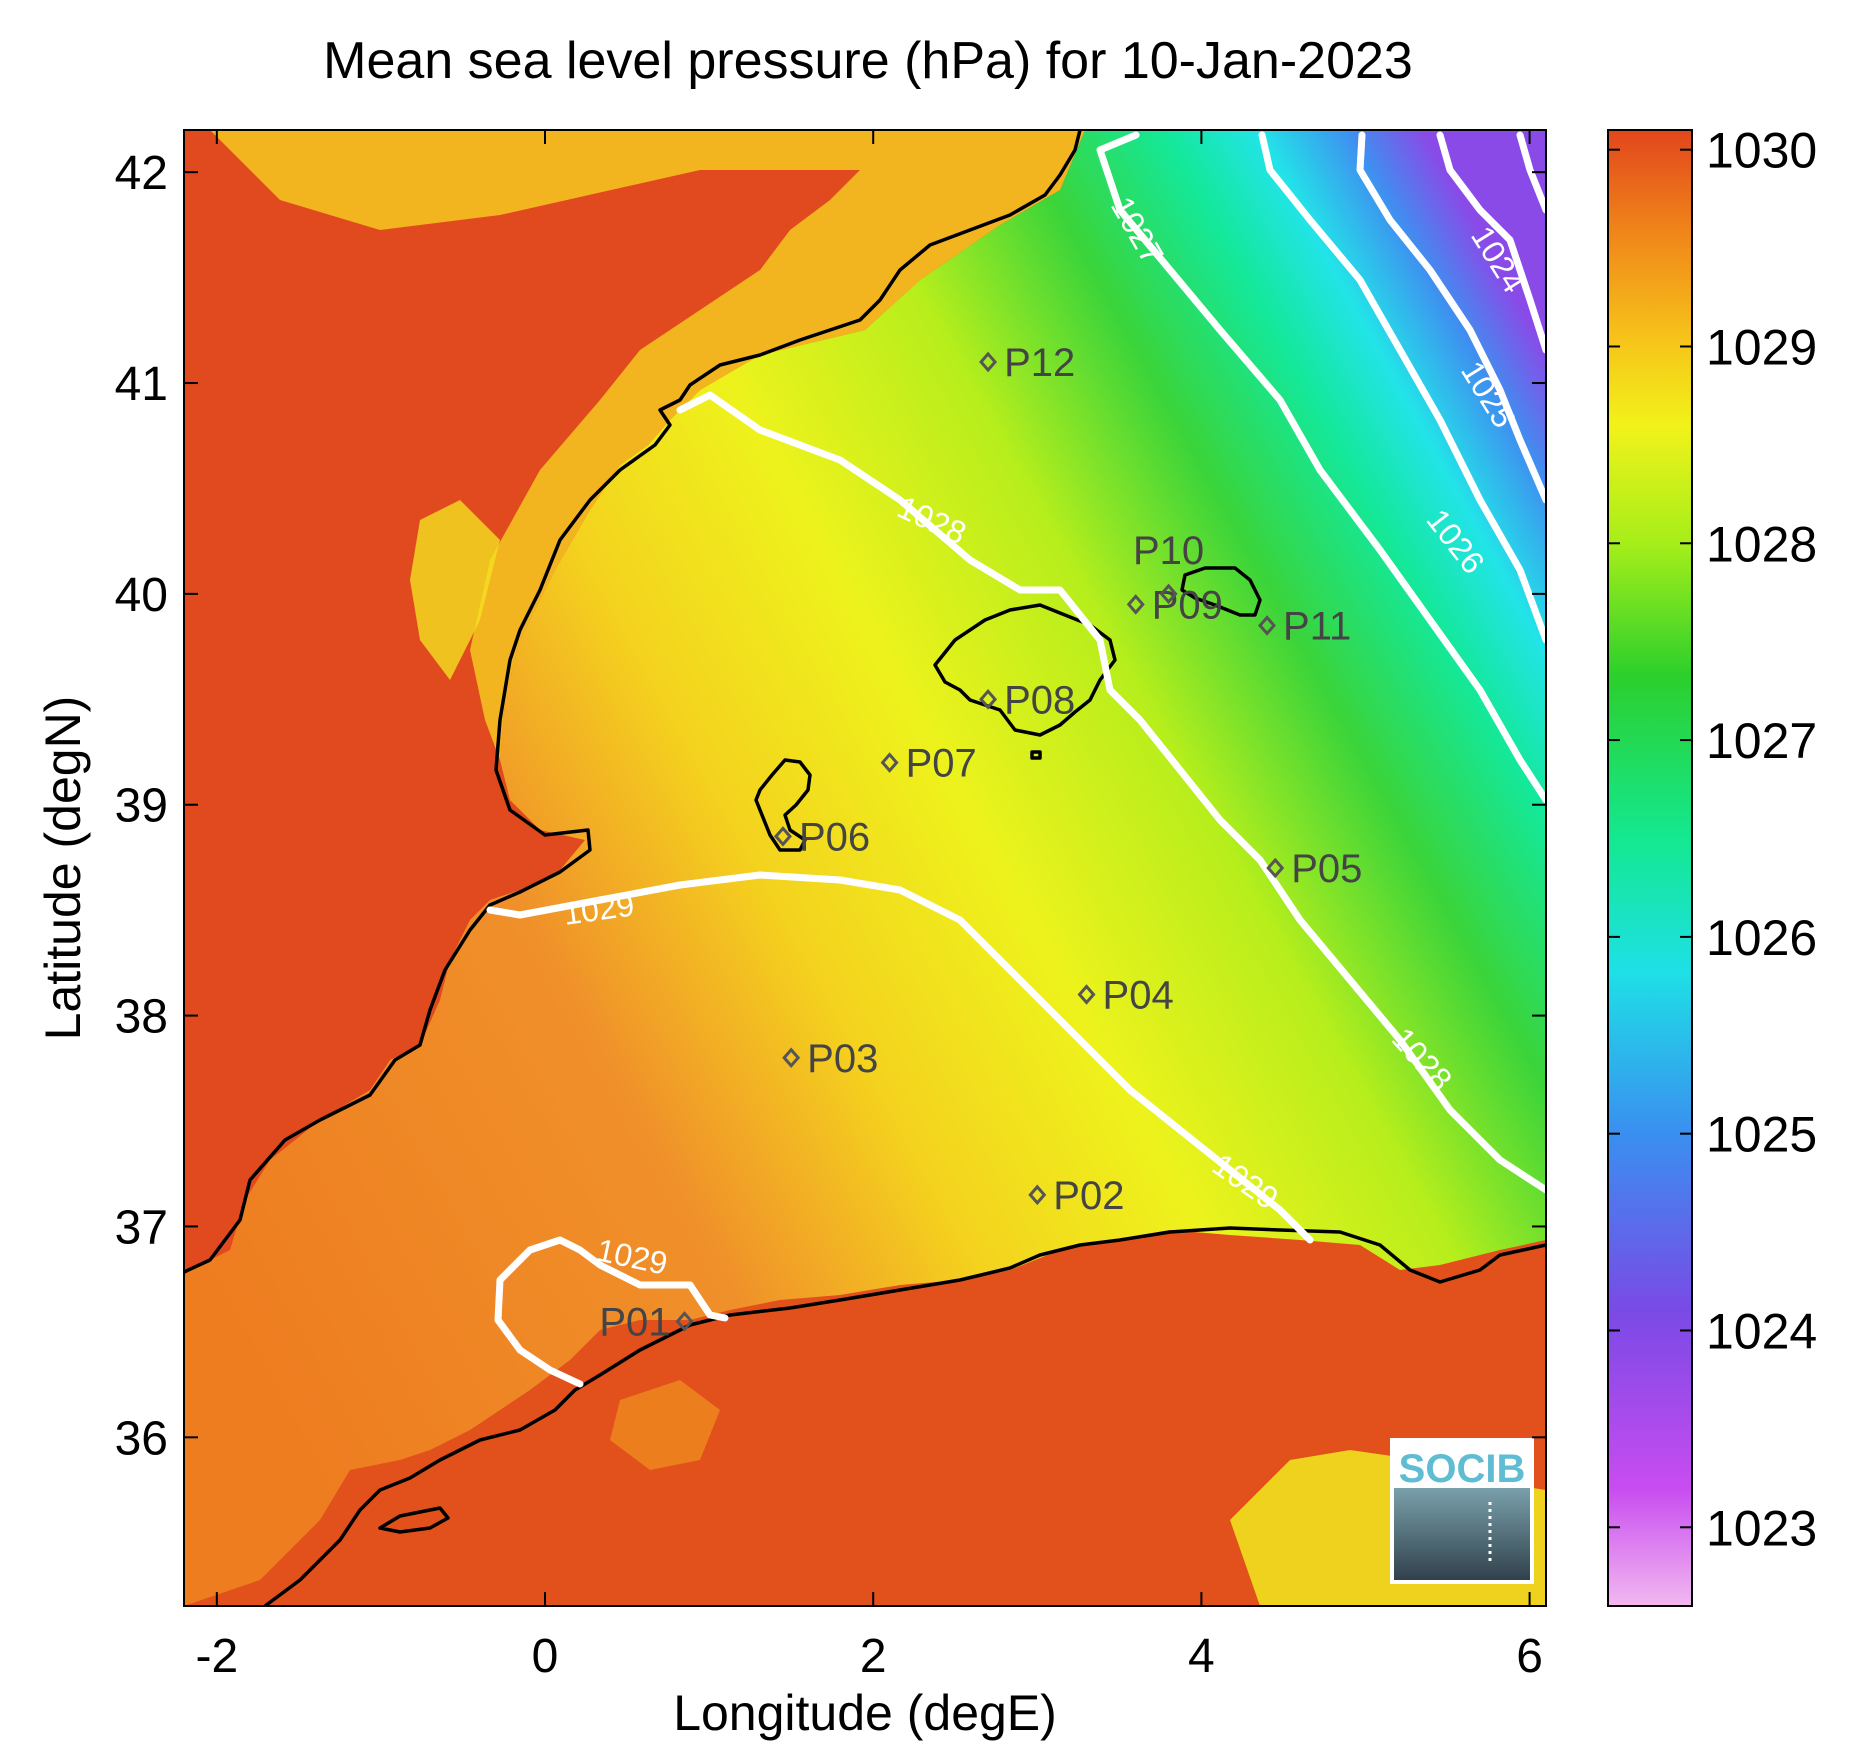 This screenshot has height=1758, width=1854. What do you see at coordinates (141, 1438) in the screenshot?
I see `y-tick-label: 36` at bounding box center [141, 1438].